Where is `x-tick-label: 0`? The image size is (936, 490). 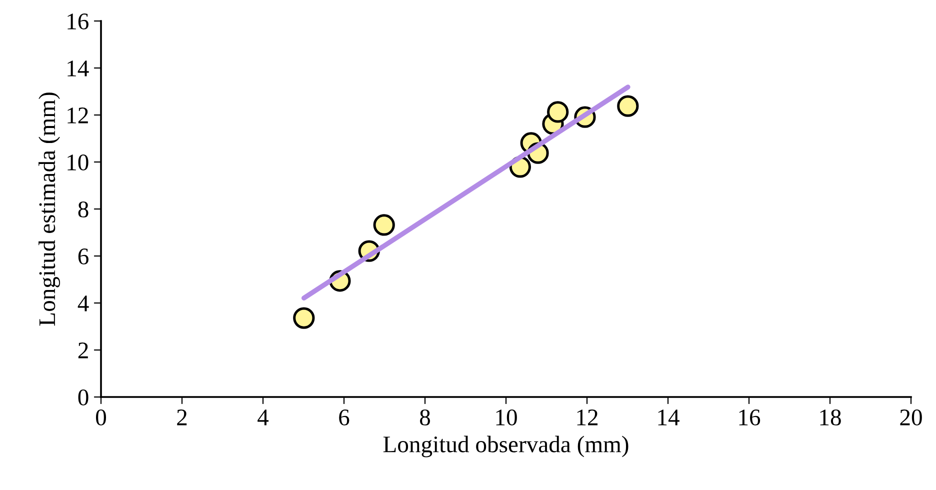 x-tick-label: 0 is located at coordinates (101, 417).